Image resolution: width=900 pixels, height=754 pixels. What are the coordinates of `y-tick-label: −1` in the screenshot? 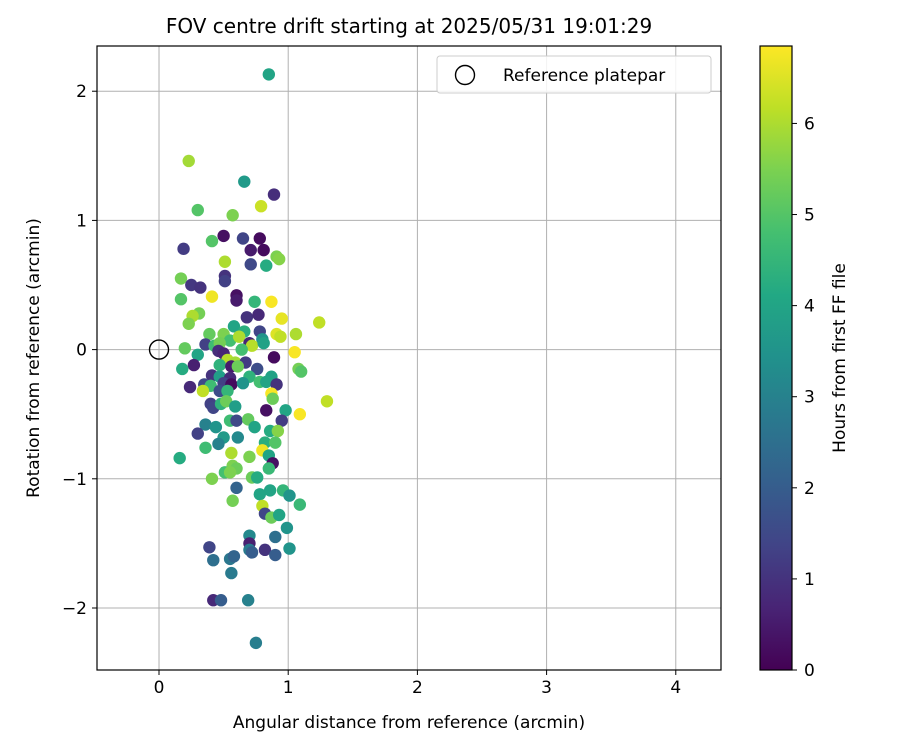 It's located at (74, 480).